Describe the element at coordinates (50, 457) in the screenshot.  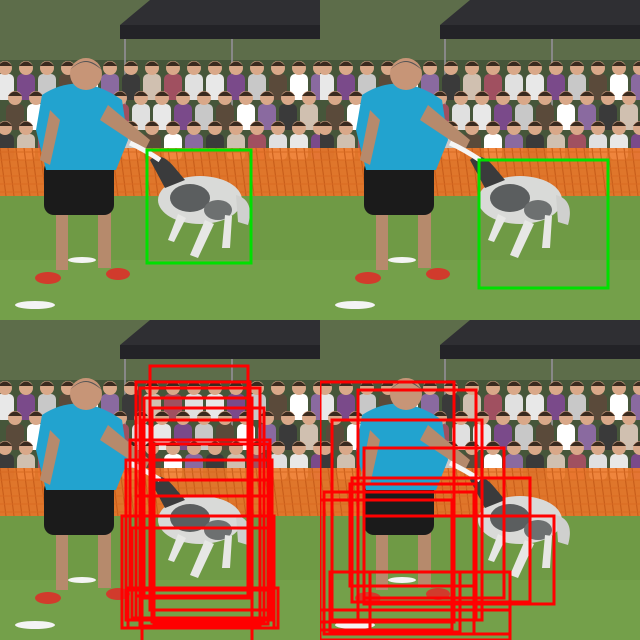
I see `man-left-arm` at that location.